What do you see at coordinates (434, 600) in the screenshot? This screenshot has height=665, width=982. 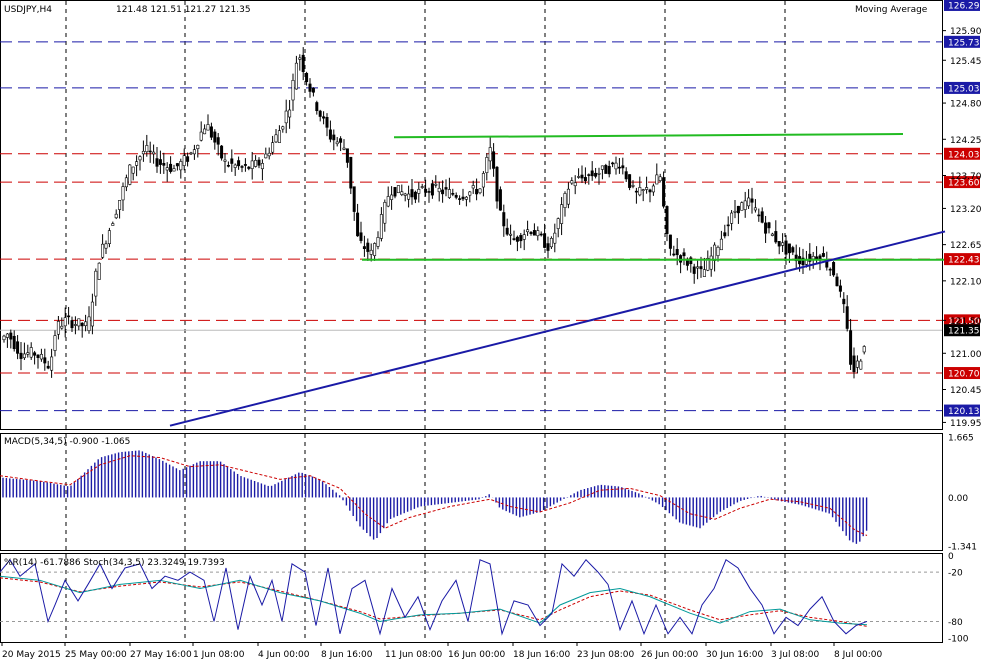 I see `stoch-main-line` at bounding box center [434, 600].